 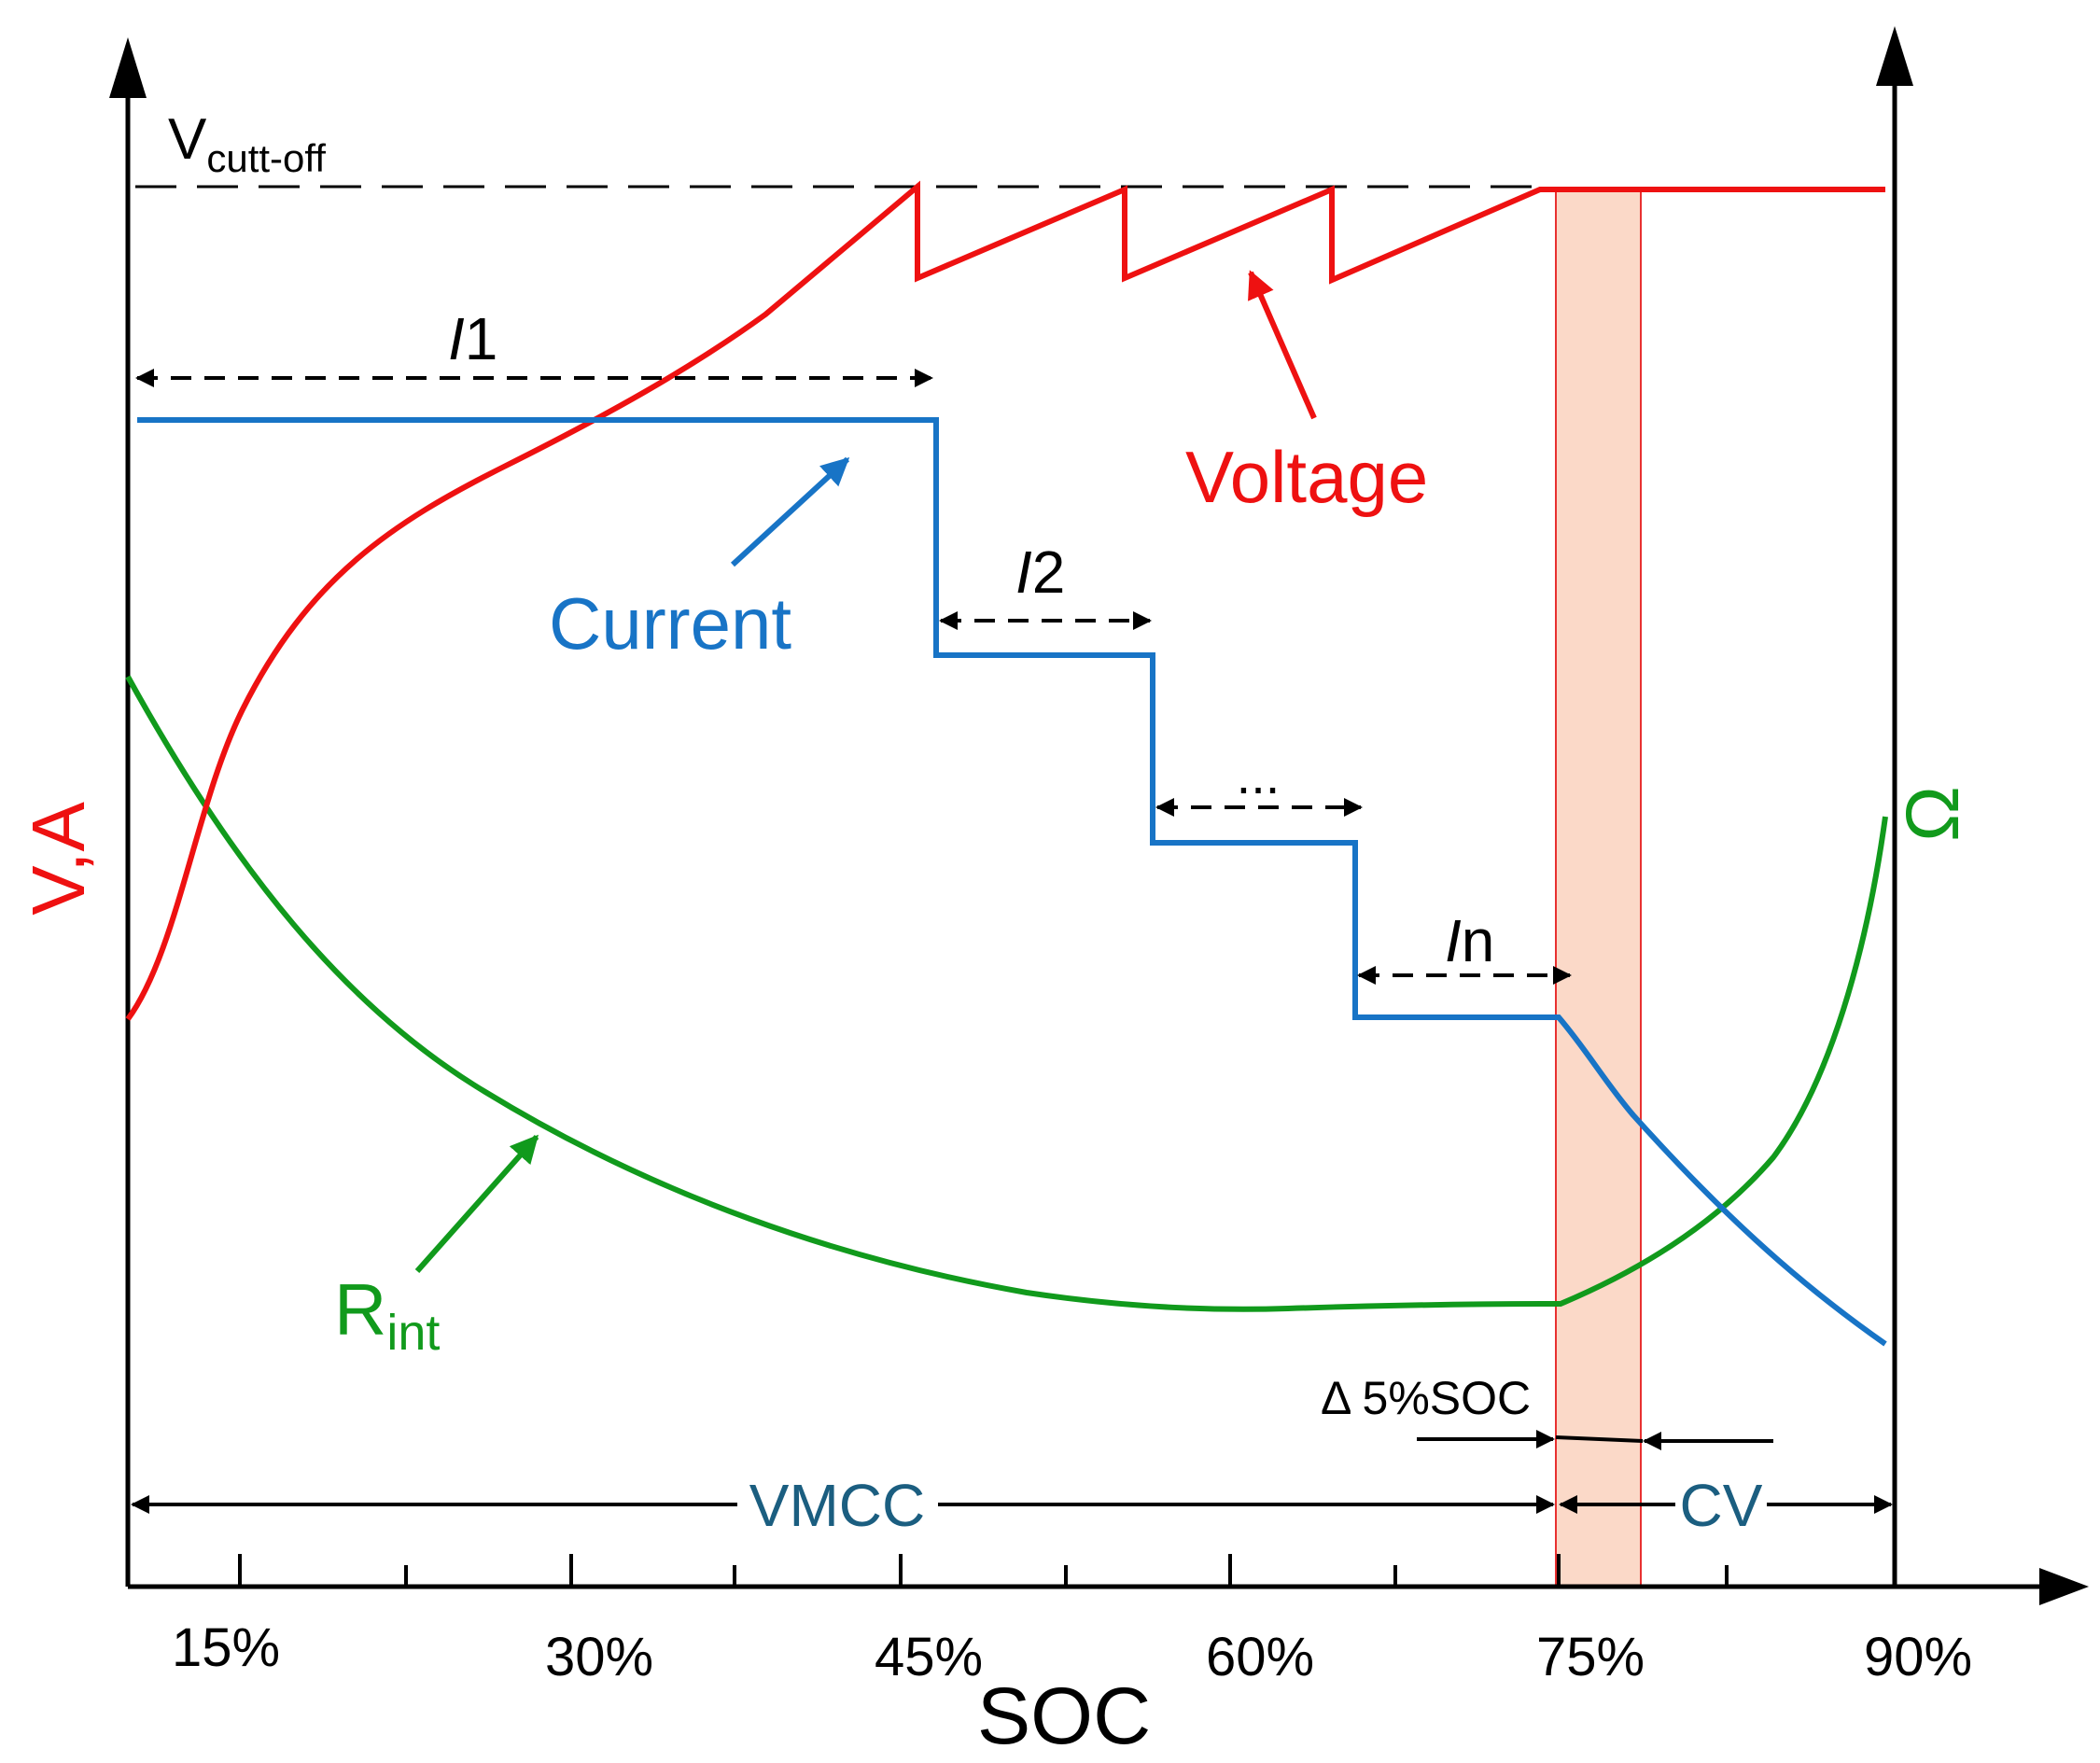 I want to click on vcutoff-label: Vcutt-off, so click(x=247, y=144).